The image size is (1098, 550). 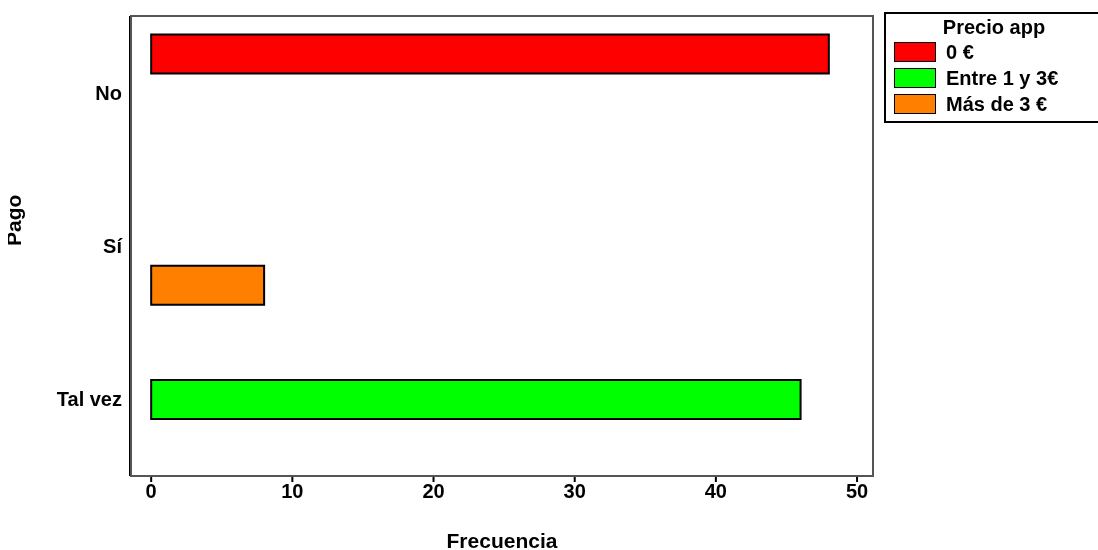 What do you see at coordinates (113, 246) in the screenshot?
I see `y-tick-label: Sí` at bounding box center [113, 246].